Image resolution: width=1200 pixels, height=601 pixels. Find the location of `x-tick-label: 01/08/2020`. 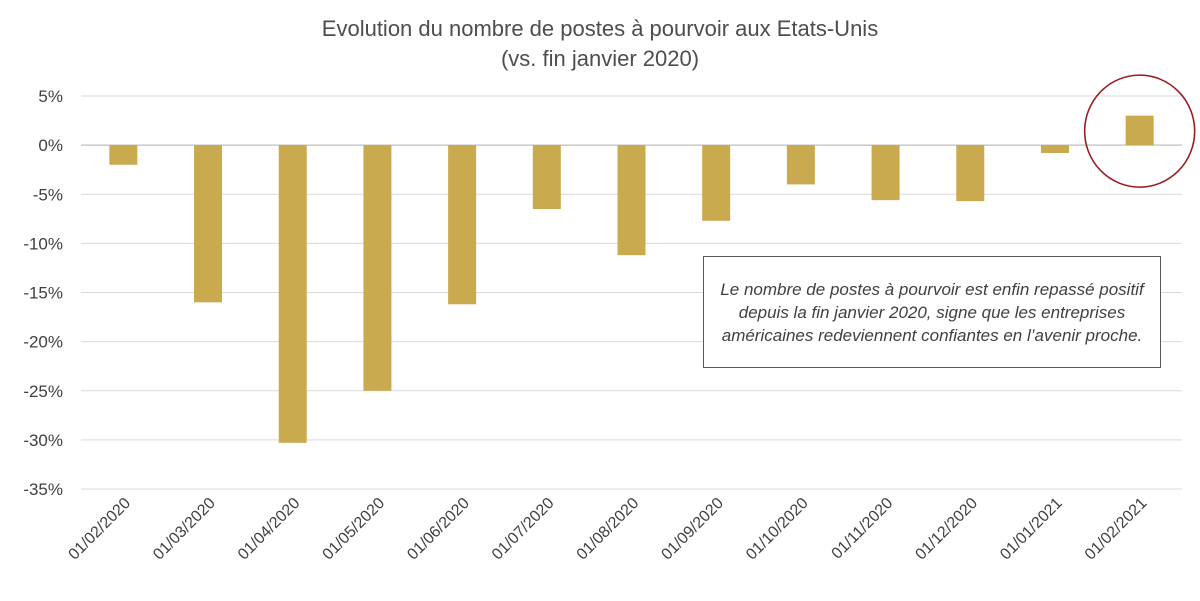

x-tick-label: 01/08/2020 is located at coordinates (608, 529).